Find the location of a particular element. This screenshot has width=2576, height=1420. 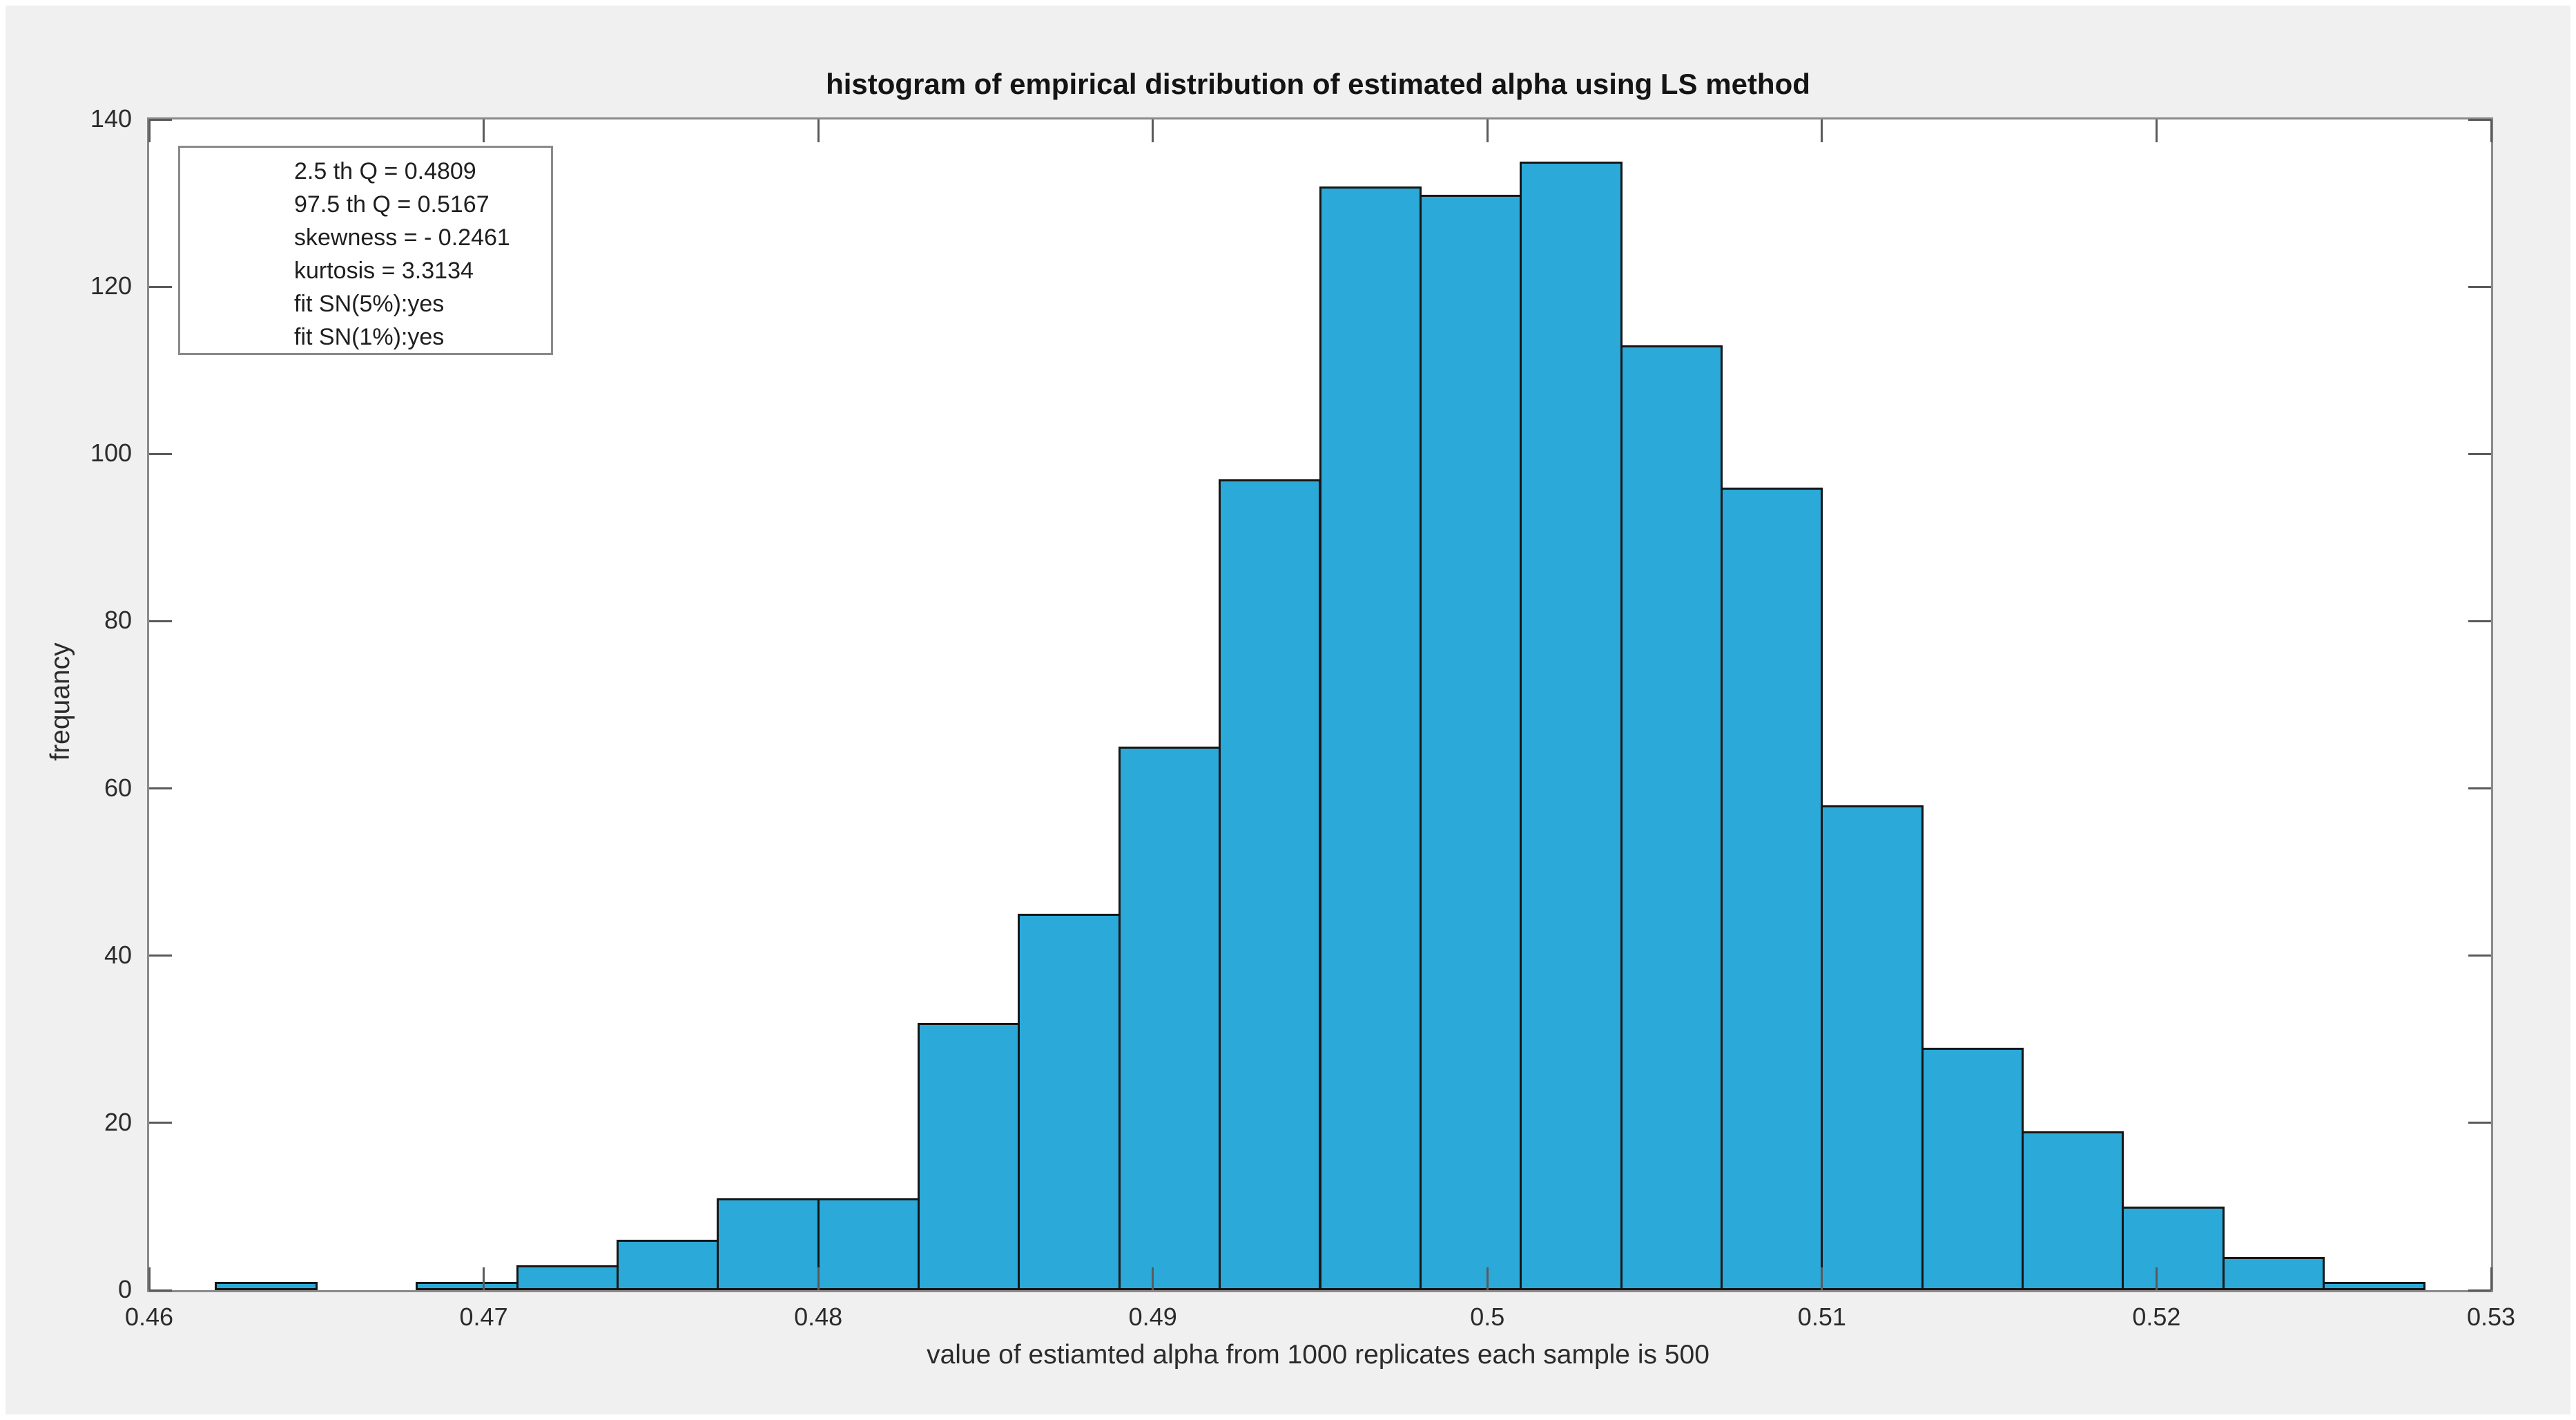

x-tick-label: 0.48 is located at coordinates (818, 1317).